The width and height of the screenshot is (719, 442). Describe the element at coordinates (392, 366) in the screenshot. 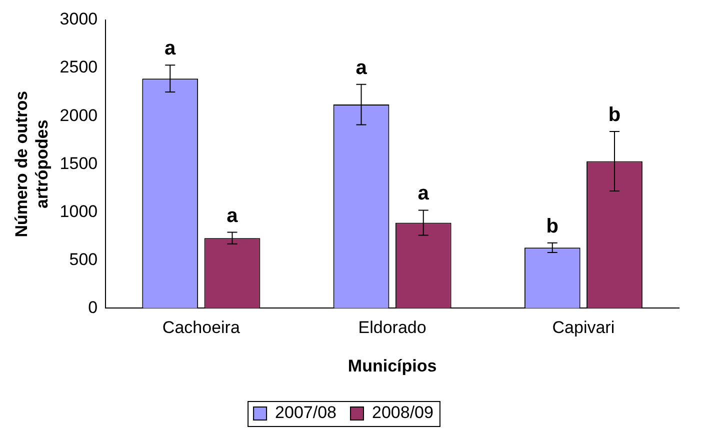

I see `x-axis-title: Municípios` at that location.